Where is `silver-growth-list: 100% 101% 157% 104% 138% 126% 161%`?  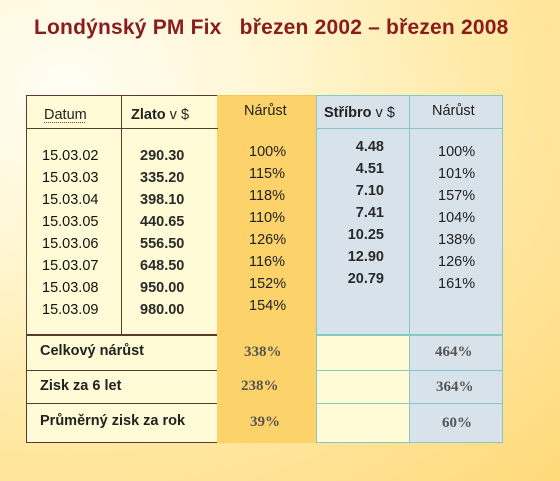
silver-growth-list: 100% 101% 157% 104% 138% 126% 161% is located at coordinates (456, 218).